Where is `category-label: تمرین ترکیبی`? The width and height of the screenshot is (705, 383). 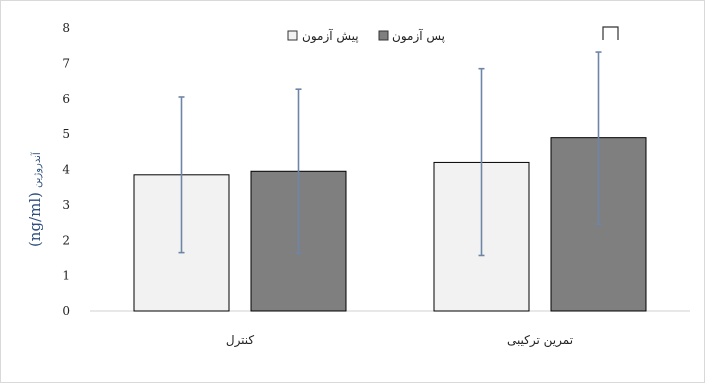 category-label: تمرین ترکیبی is located at coordinates (540, 340).